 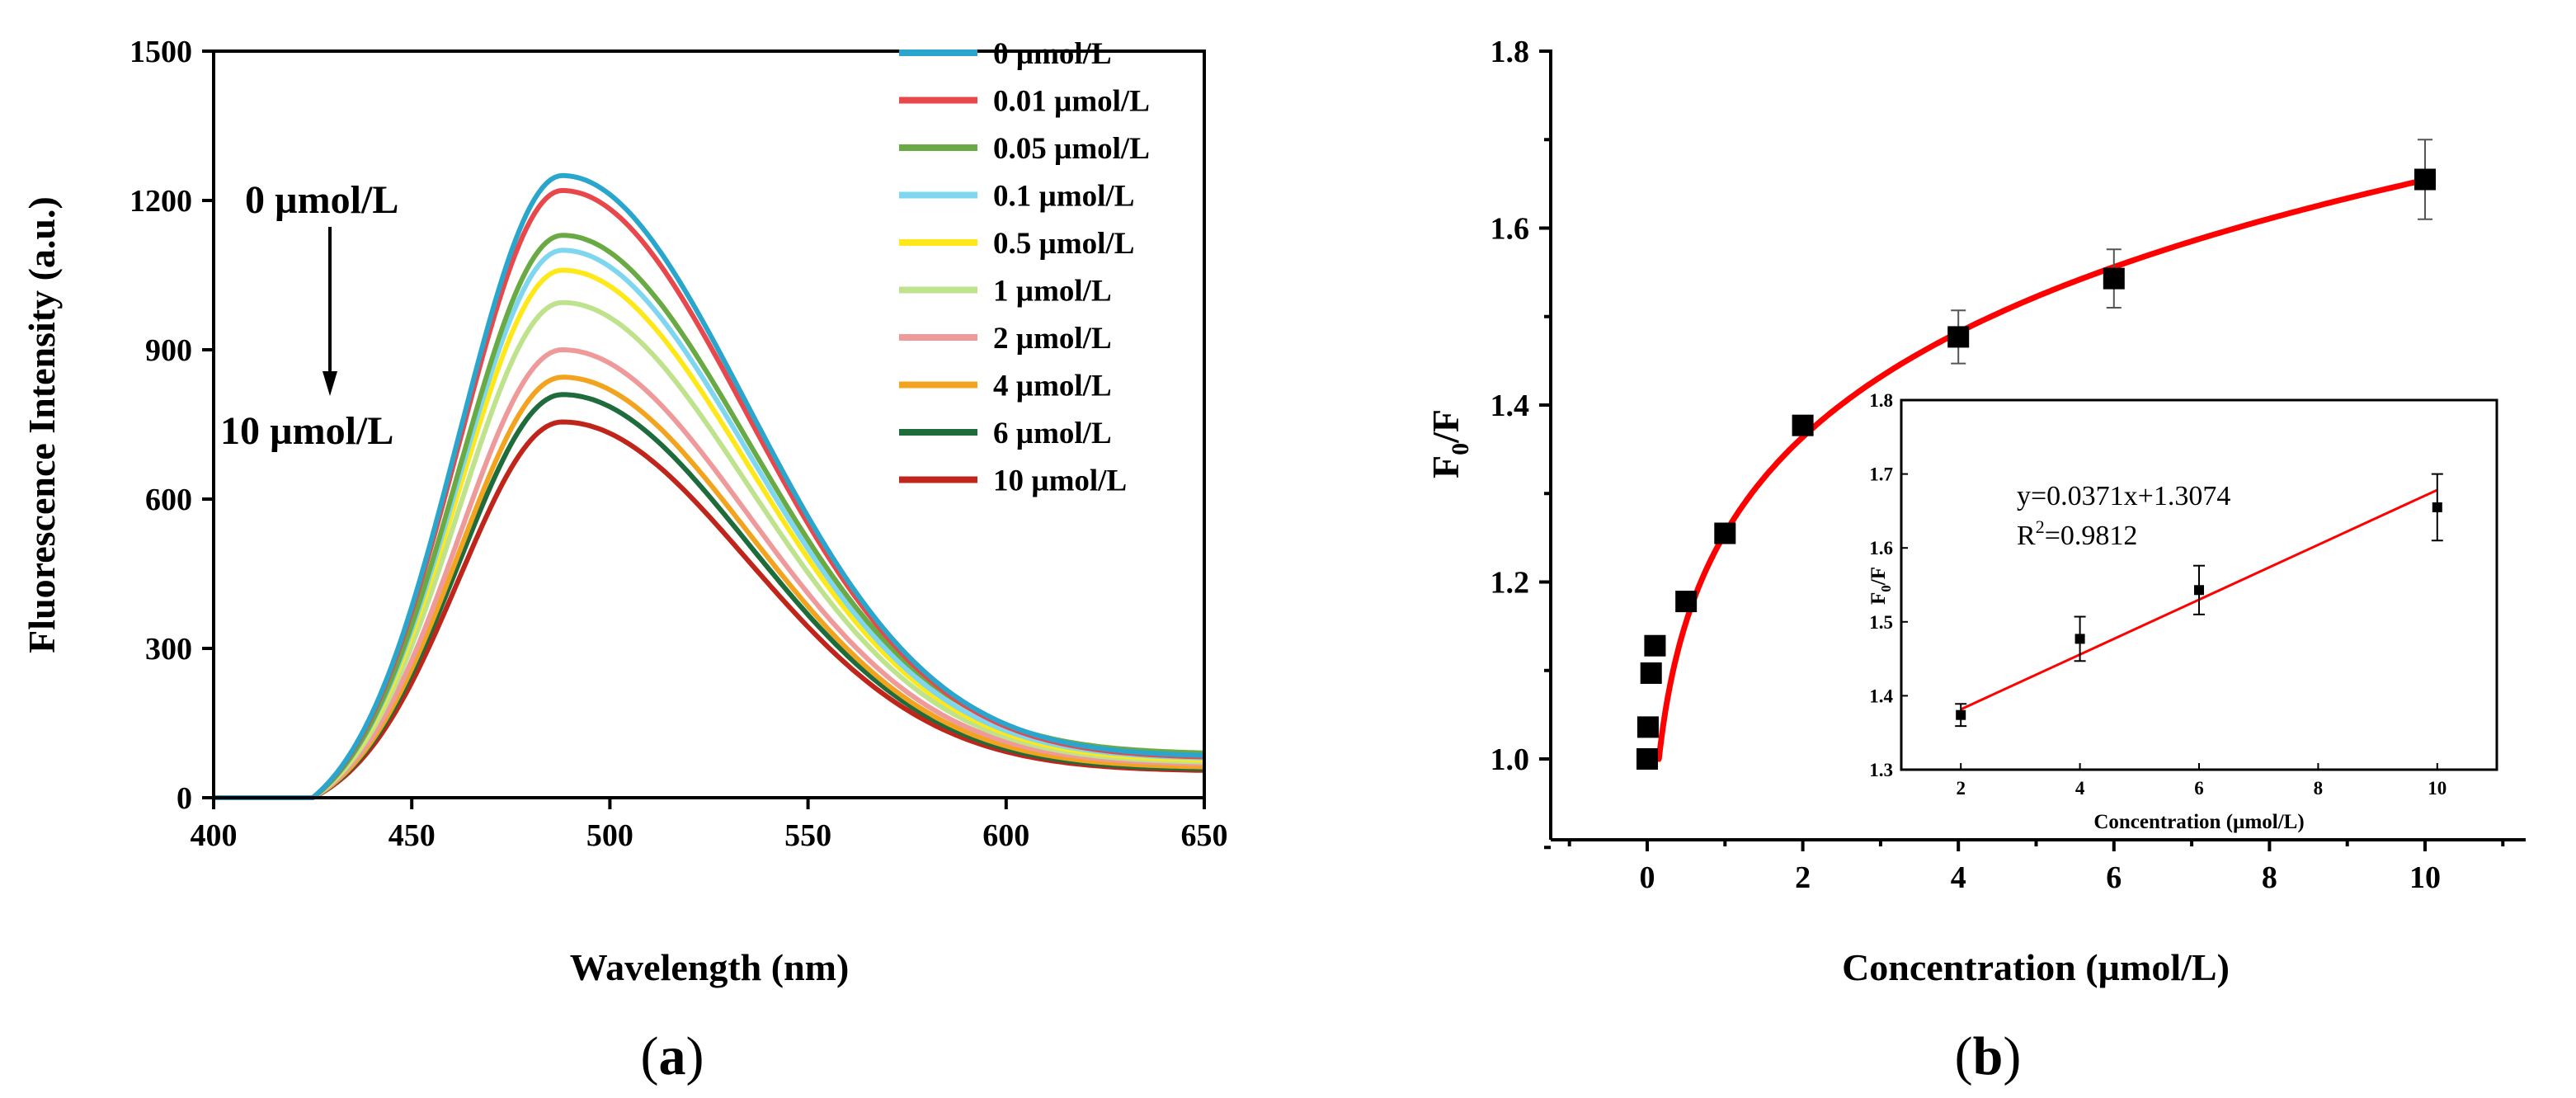 What do you see at coordinates (161, 201) in the screenshot?
I see `y-tick-label-a: 1200` at bounding box center [161, 201].